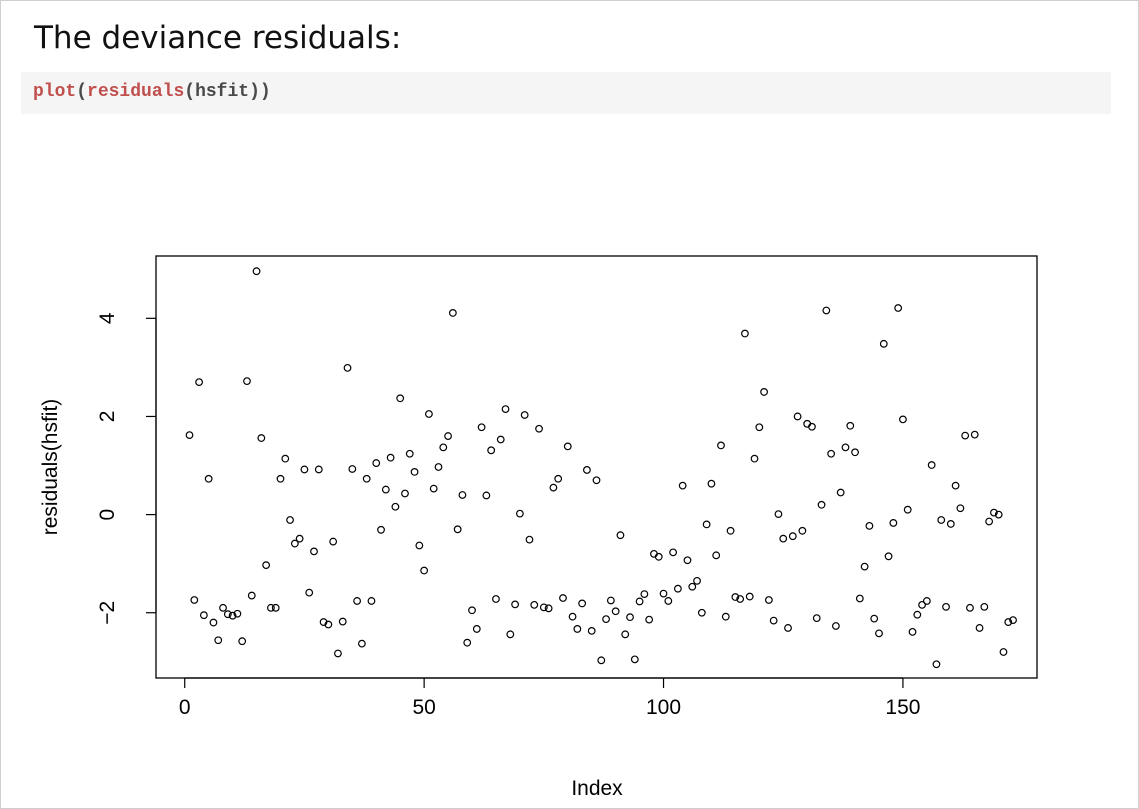 The width and height of the screenshot is (1139, 809). I want to click on x-axis: 0 50 100 150, so click(549, 698).